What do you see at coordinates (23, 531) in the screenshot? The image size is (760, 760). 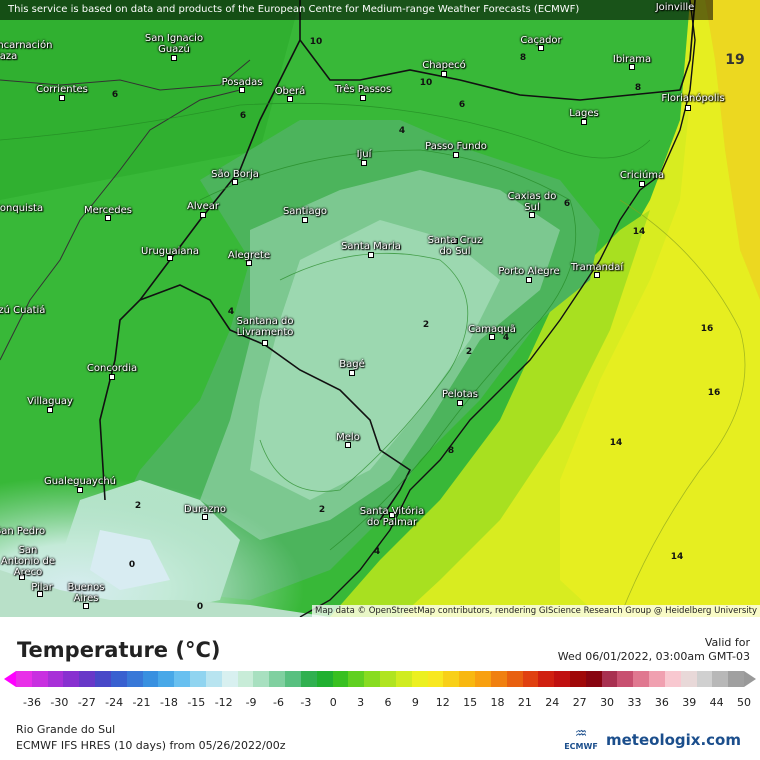 I see `city-label: San Pedro` at bounding box center [23, 531].